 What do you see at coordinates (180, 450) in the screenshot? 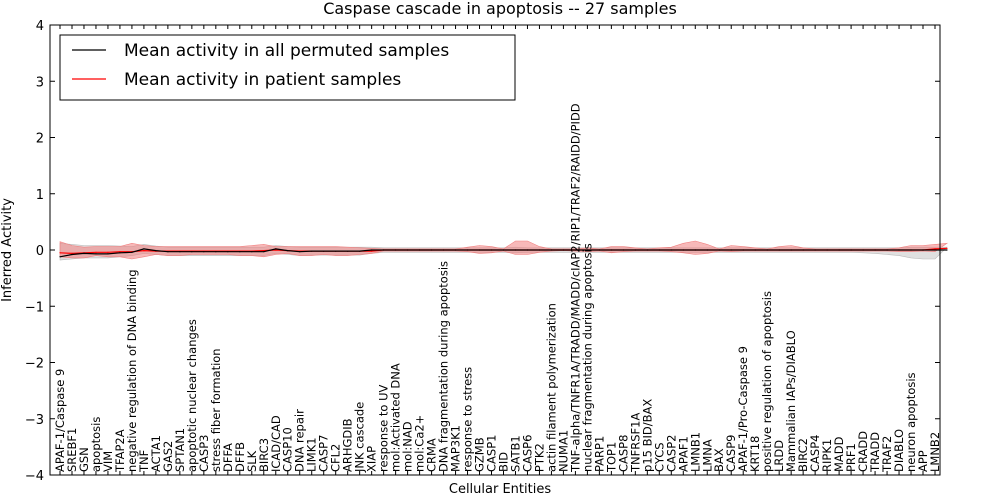
I see `x-category-label: SPTAN1` at bounding box center [180, 450].